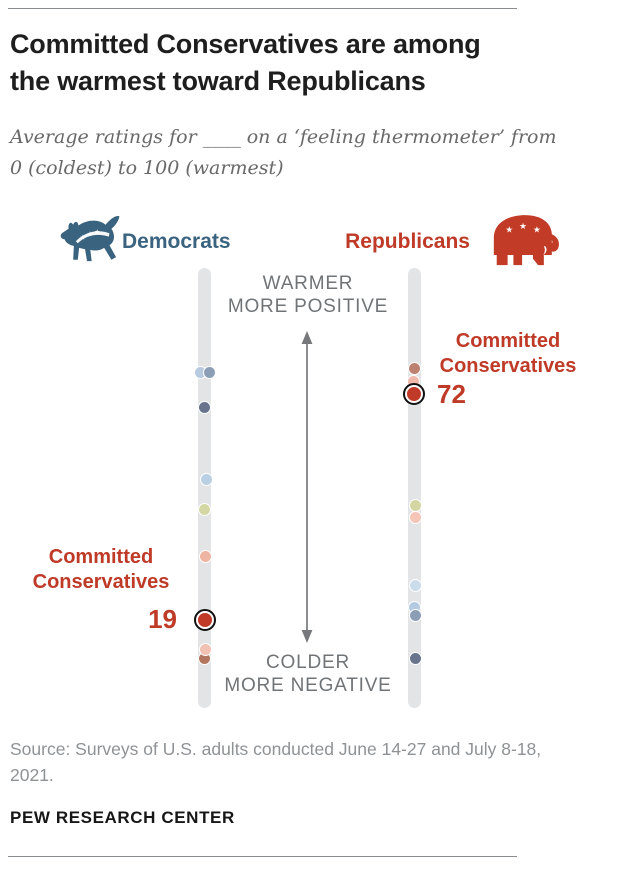 Image resolution: width=620 pixels, height=870 pixels. I want to click on pew-research-center-brand: PEW RESEARCH CENTER, so click(122, 817).